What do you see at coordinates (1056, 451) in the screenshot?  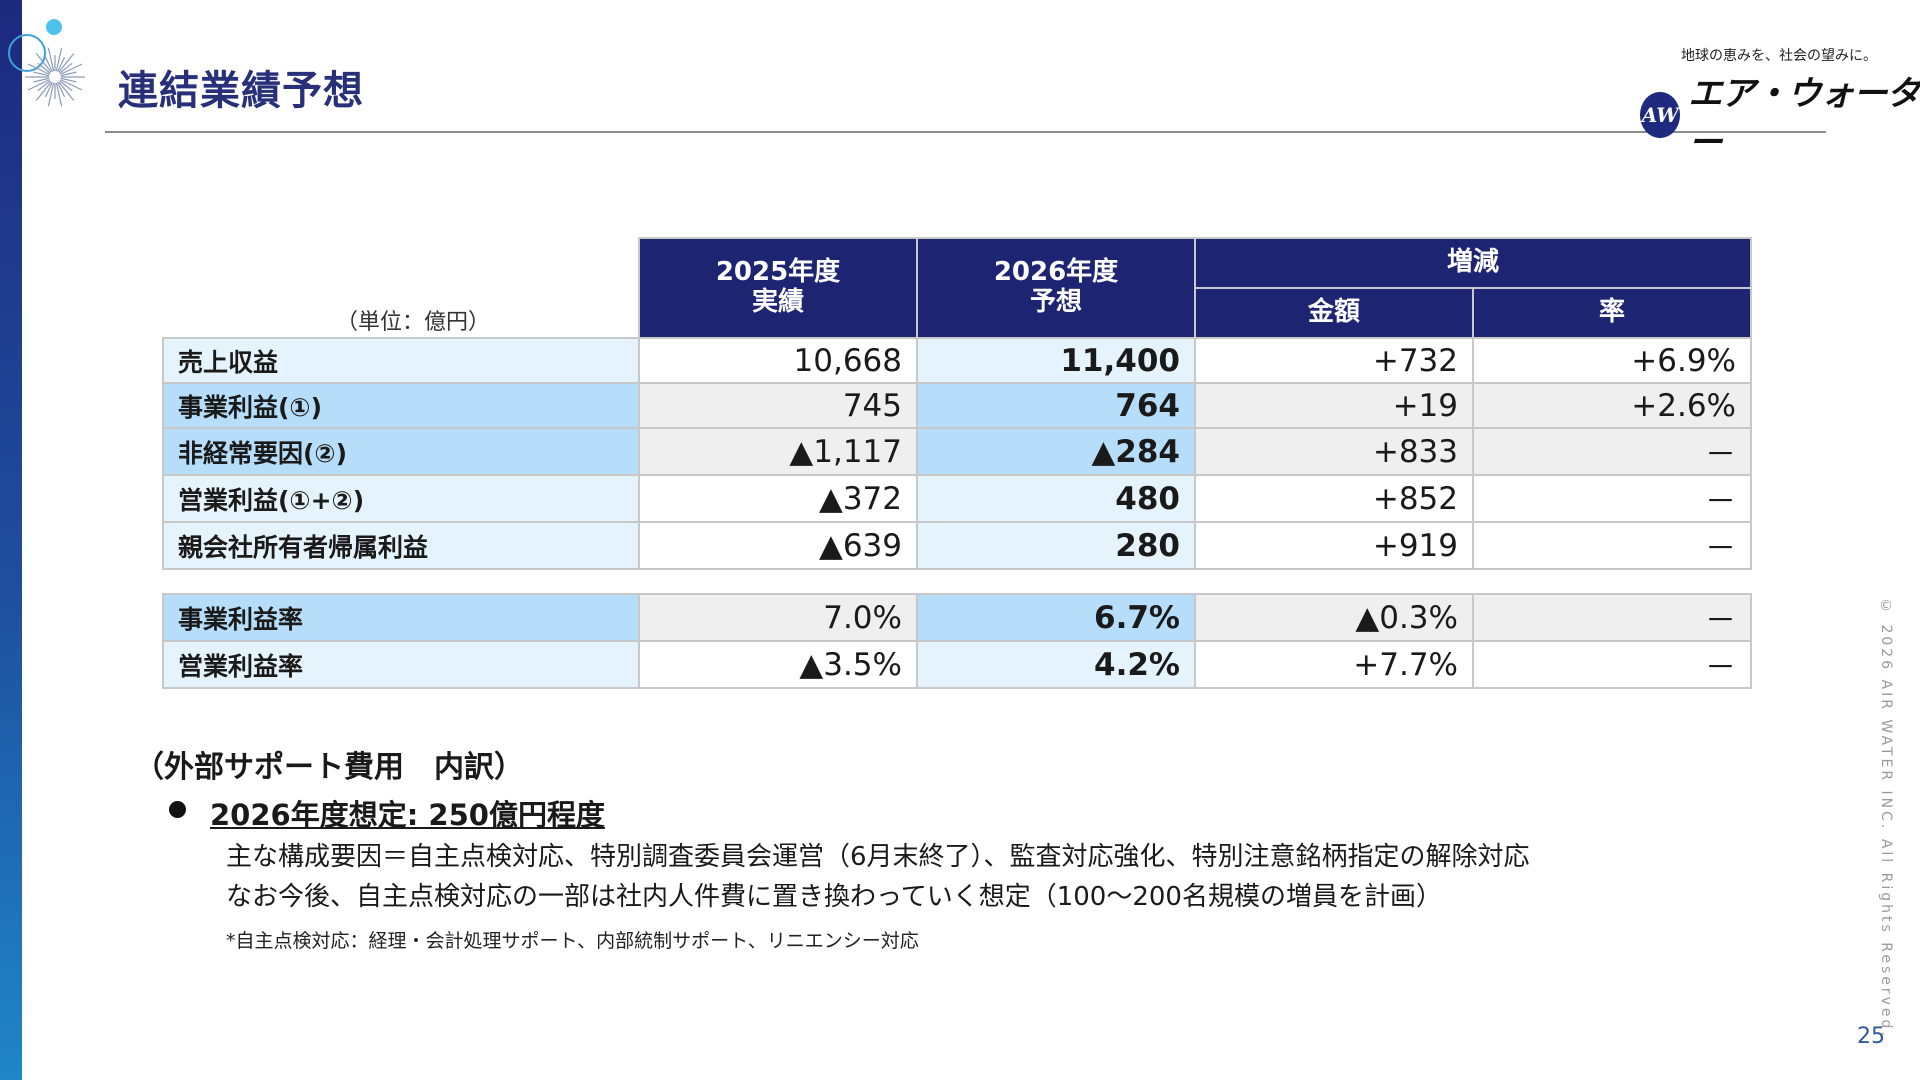 I see `value-2026: ▲284` at bounding box center [1056, 451].